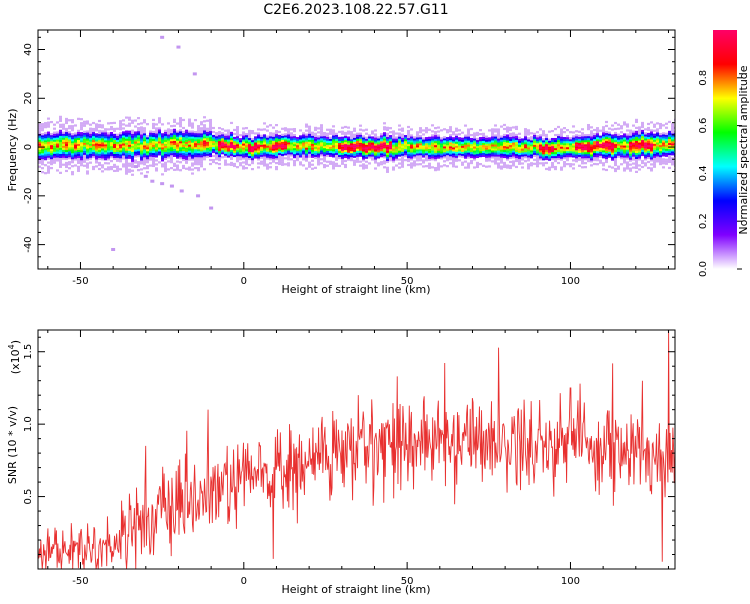 This screenshot has height=604, width=750. I want to click on snr-x-label: Height of straight line (km), so click(355, 589).